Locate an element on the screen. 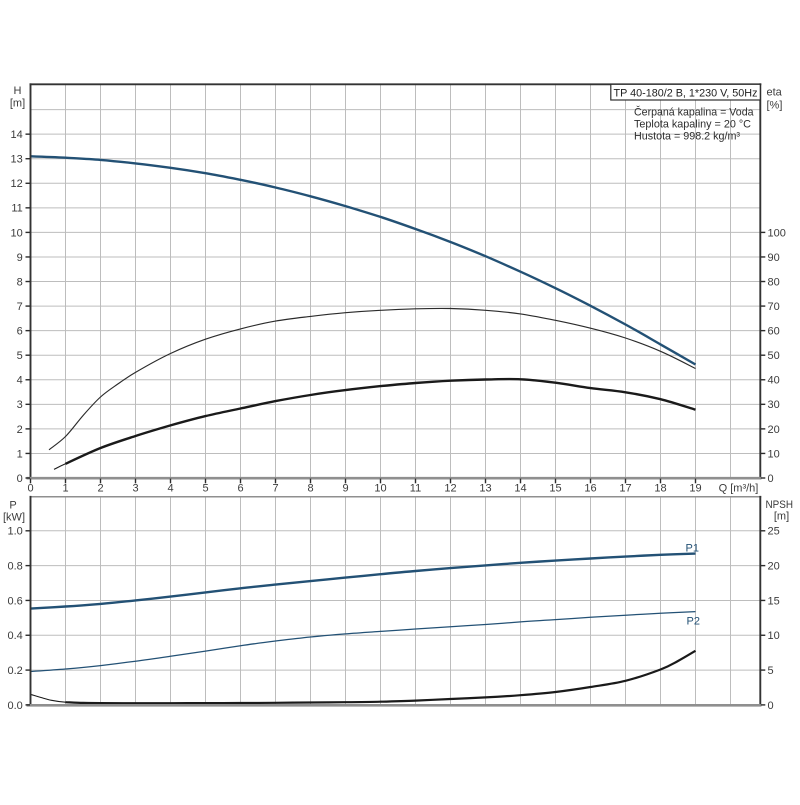  svg-text: Čerpaná kapalina = Voda is located at coordinates (694, 112).